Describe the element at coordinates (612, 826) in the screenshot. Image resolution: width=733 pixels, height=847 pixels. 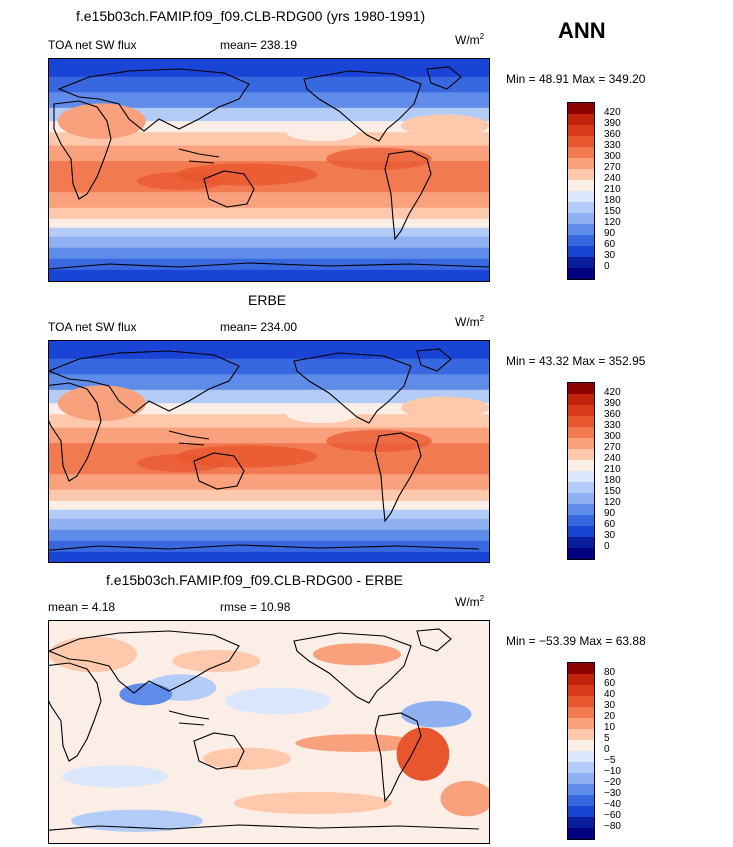
I see `colorbar-tick-label: −80` at that location.